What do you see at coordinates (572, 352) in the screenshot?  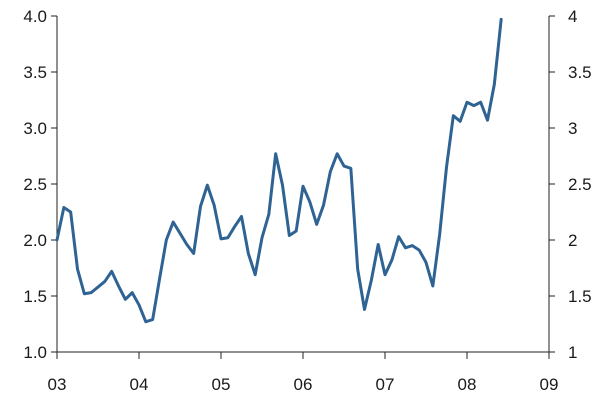 I see `right-y-tick-label: 1` at bounding box center [572, 352].